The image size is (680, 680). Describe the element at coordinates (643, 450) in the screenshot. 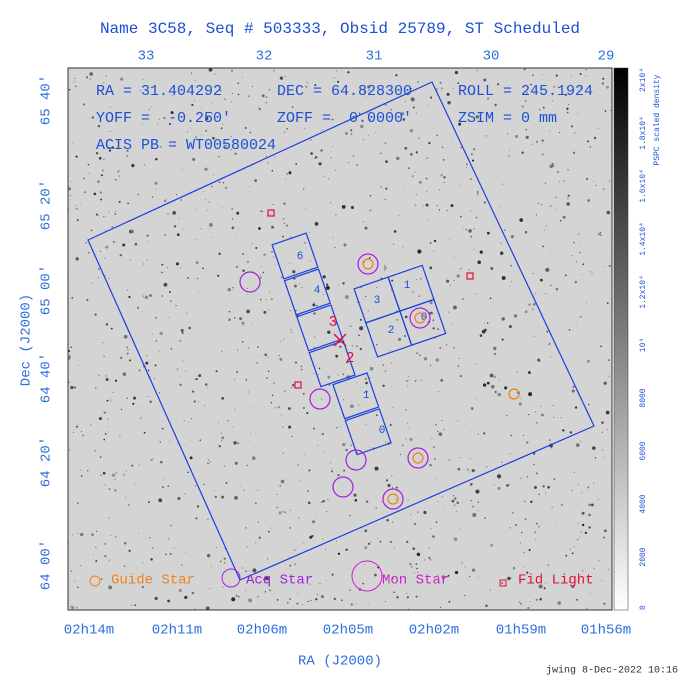

I see `colorbar-label: 6000` at that location.